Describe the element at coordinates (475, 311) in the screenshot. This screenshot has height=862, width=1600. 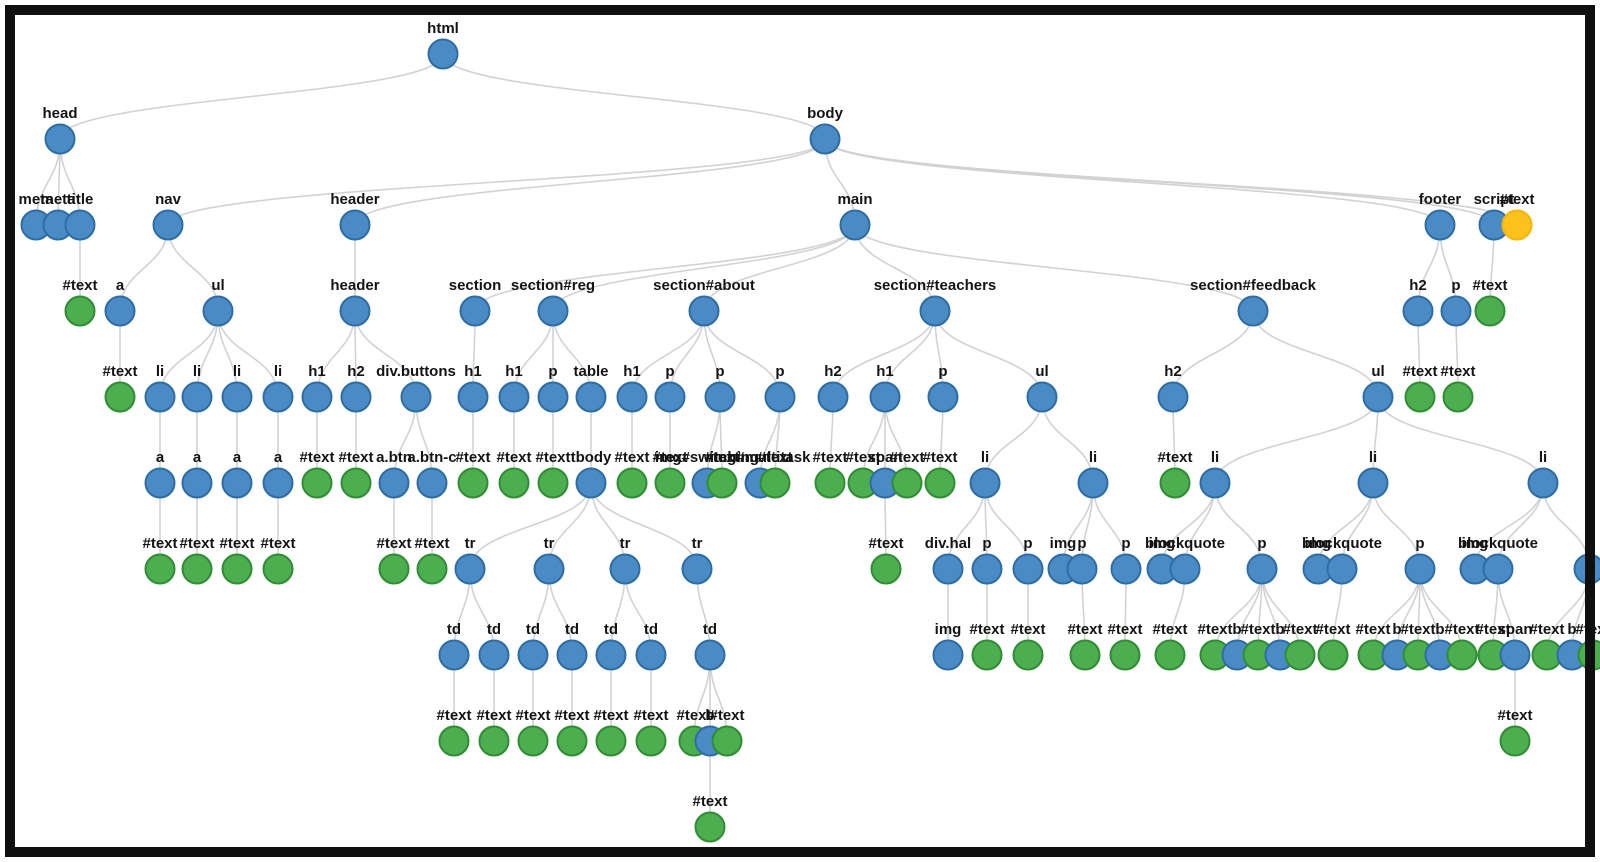
I see `tree-node-section` at that location.